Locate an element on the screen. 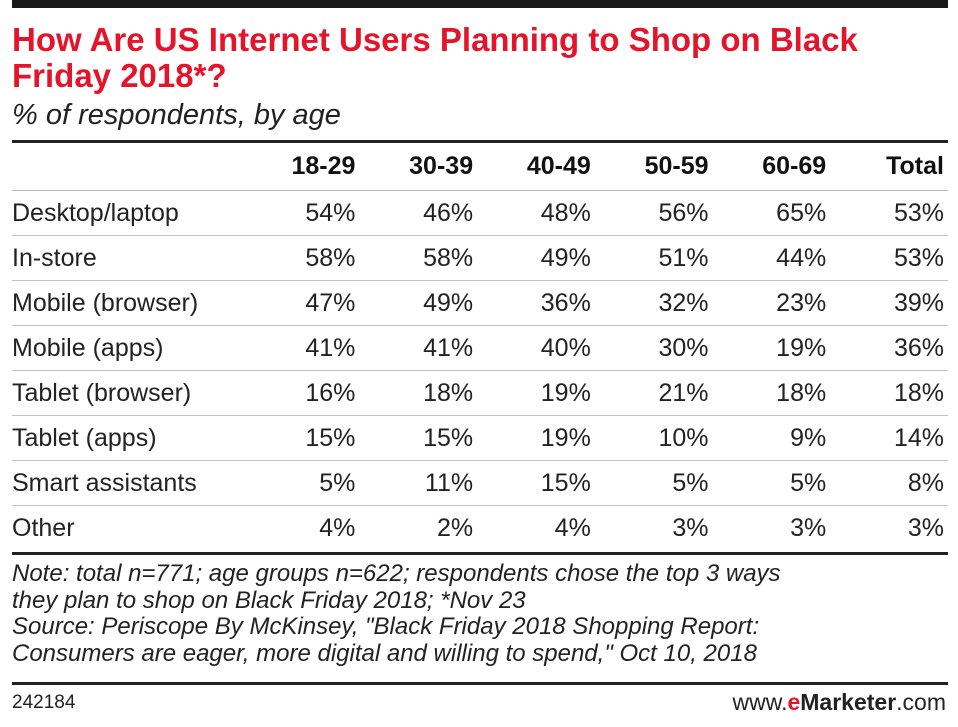  row-label: Mobile (browser) is located at coordinates (127, 303).